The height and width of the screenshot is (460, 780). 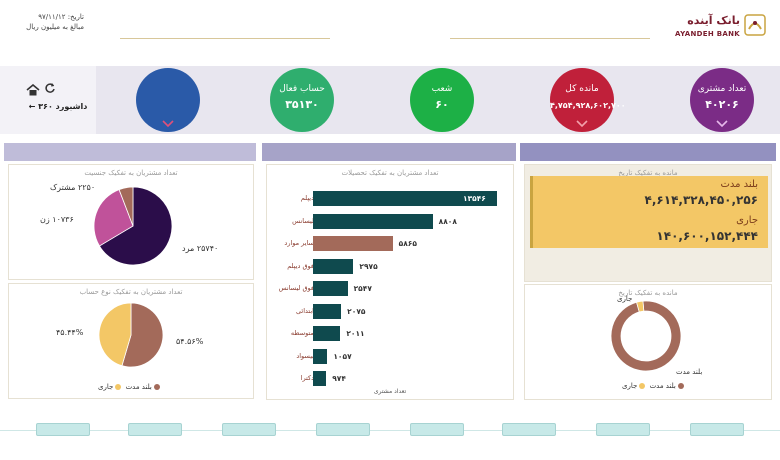 I want to click on bar-category-label: بیسواد, so click(x=305, y=355).